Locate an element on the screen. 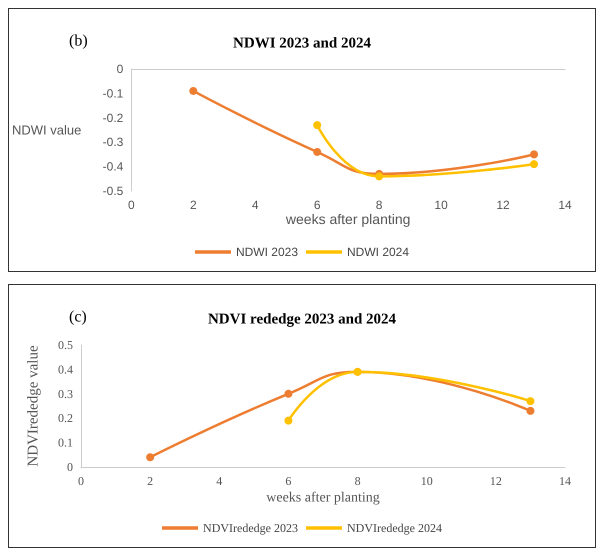 Image resolution: width=604 pixels, height=560 pixels. legend-label: NDVIrededge 2024 is located at coordinates (394, 528).